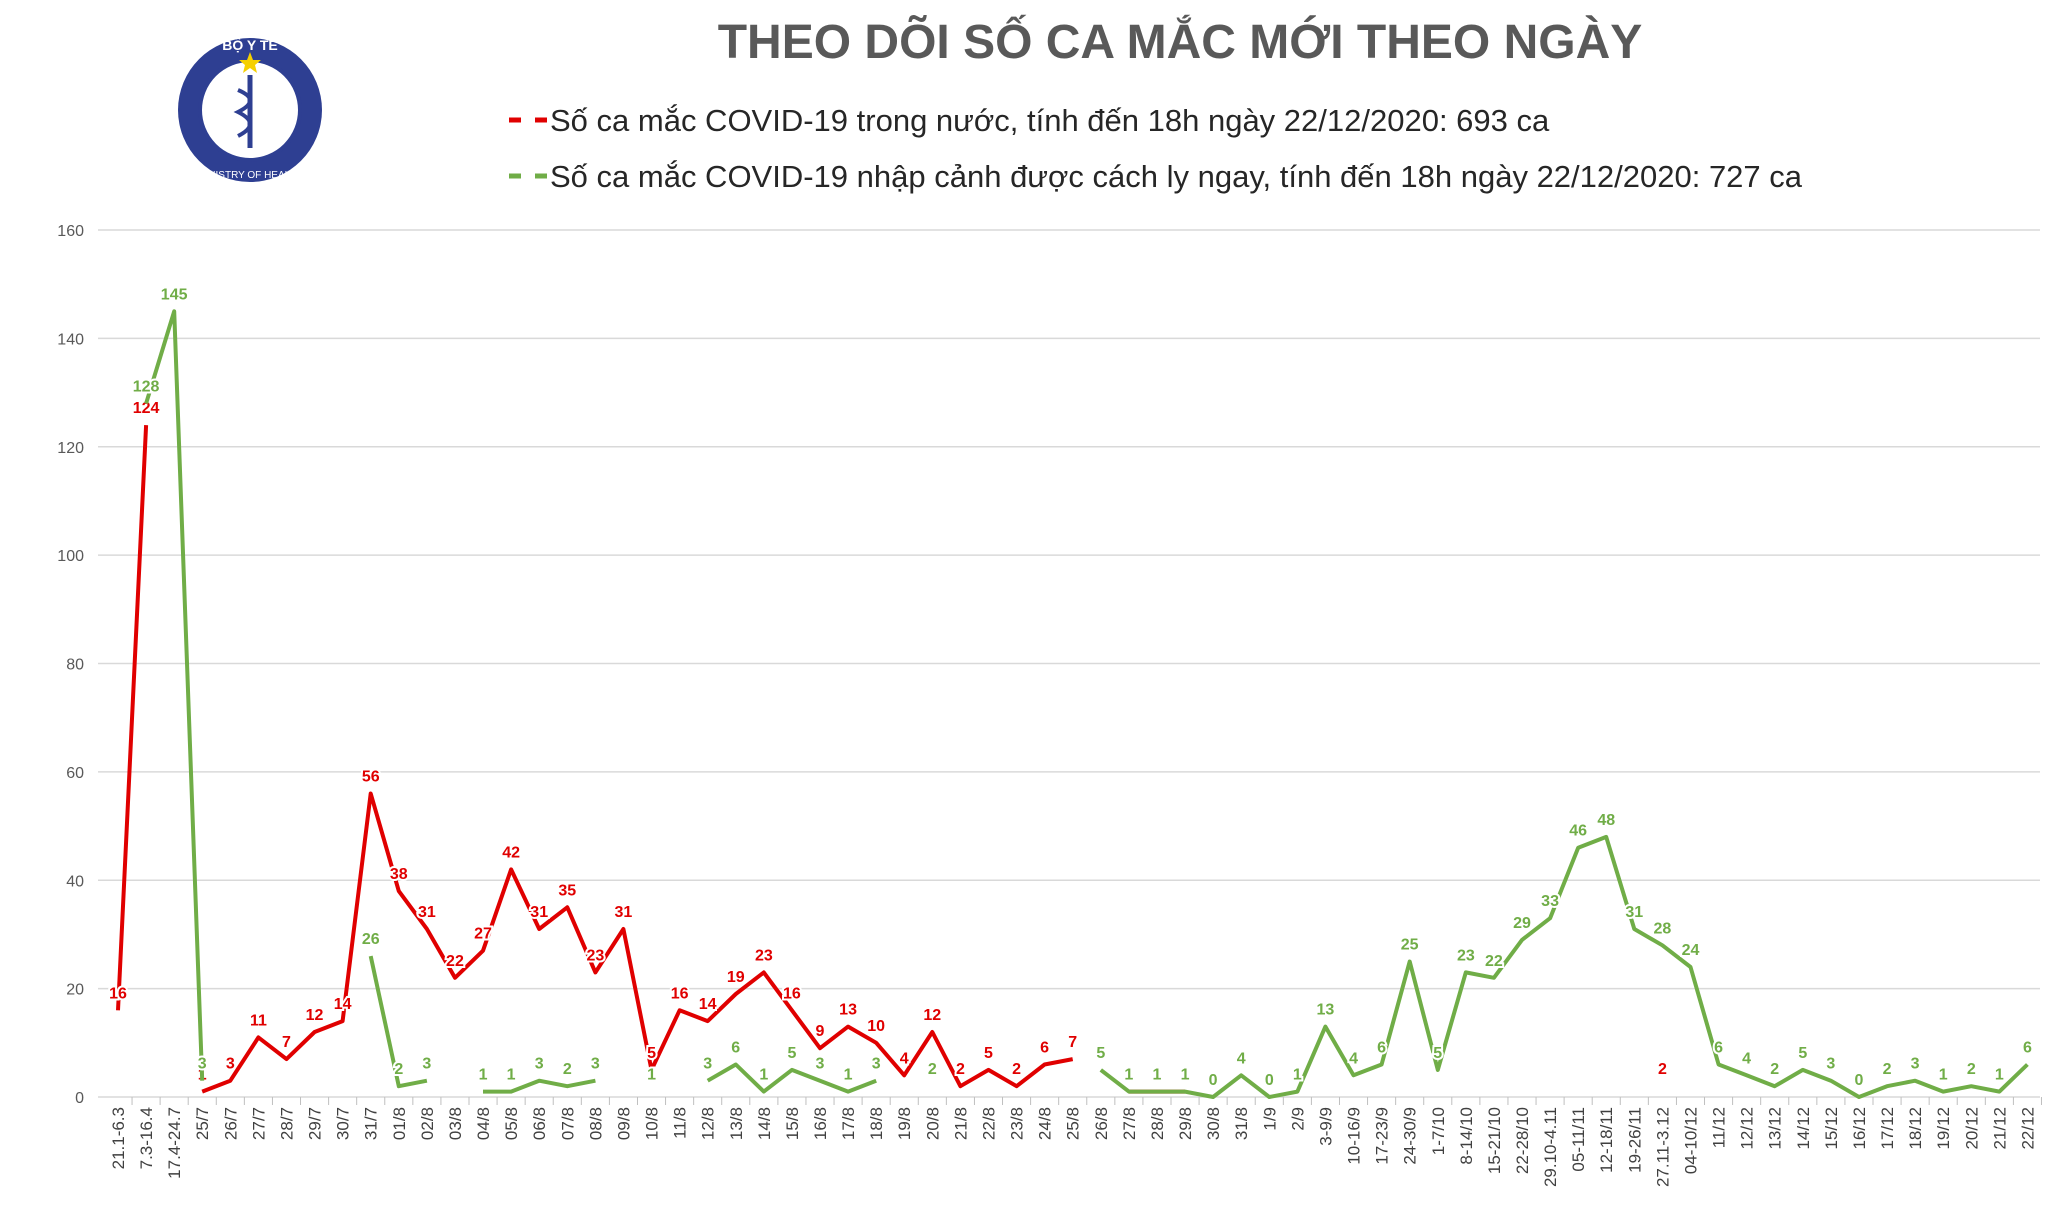 Image resolution: width=2048 pixels, height=1213 pixels. I want to click on x-tick-label: 01/8, so click(399, 1123).